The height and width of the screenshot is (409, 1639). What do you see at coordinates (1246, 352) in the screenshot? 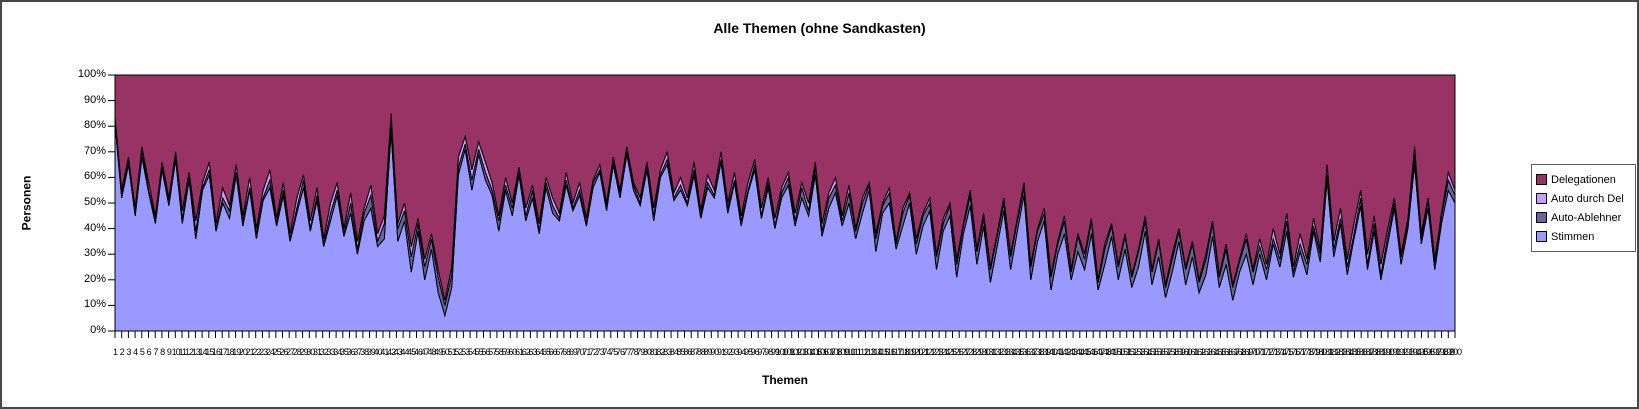
I see `x-tick-label: 169` at bounding box center [1246, 352].